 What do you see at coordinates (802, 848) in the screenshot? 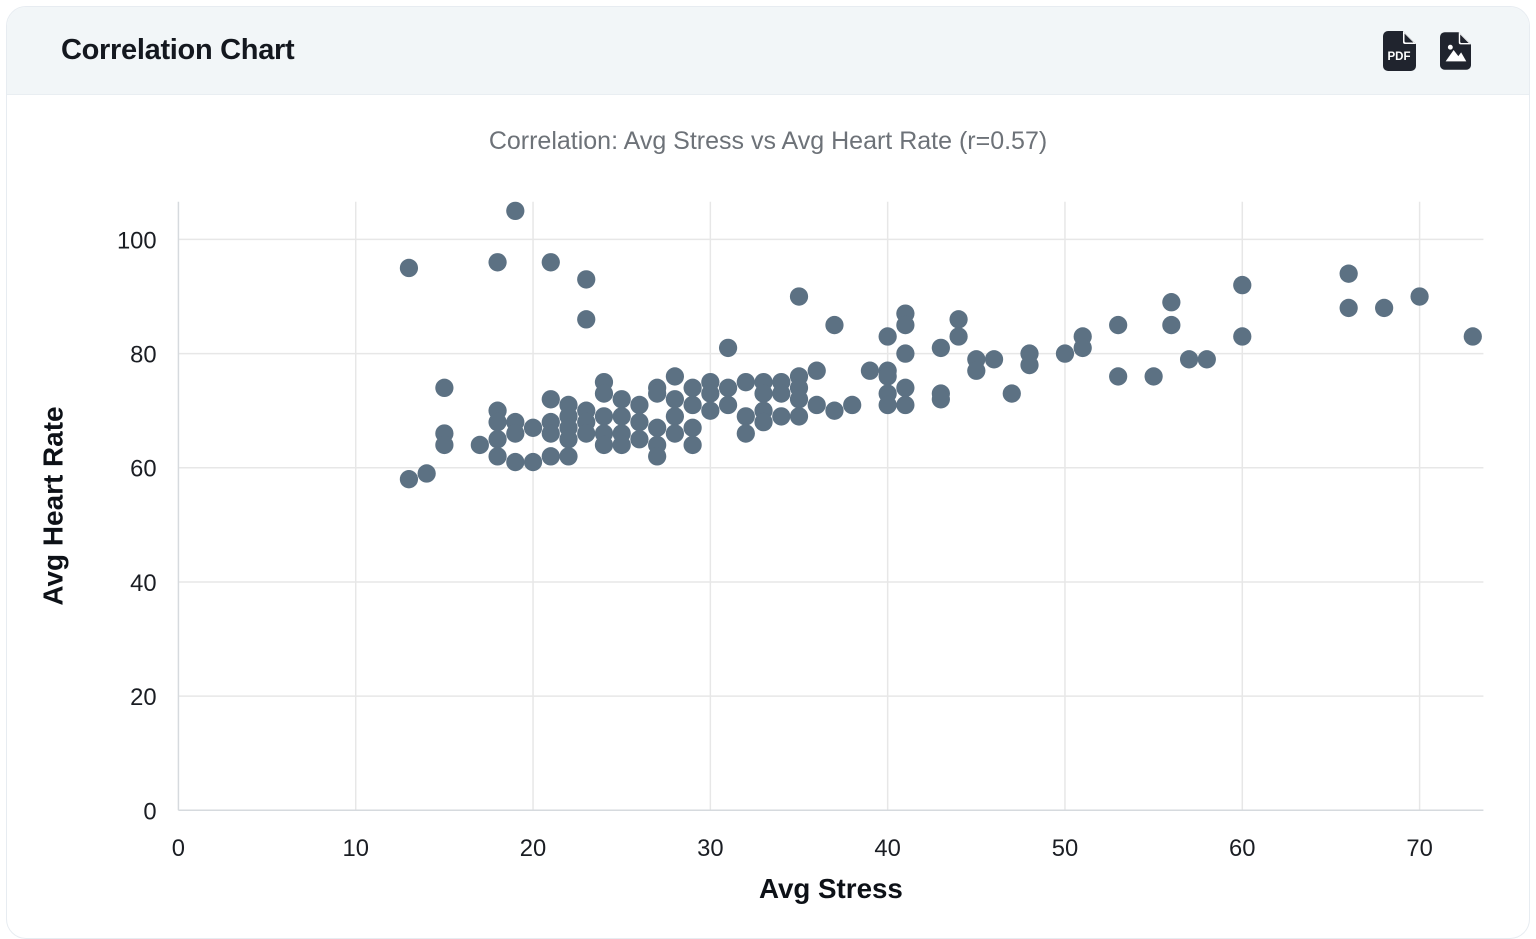
I see `x-tick-labels: 0 10 20 30 40 50 60 70` at bounding box center [802, 848].